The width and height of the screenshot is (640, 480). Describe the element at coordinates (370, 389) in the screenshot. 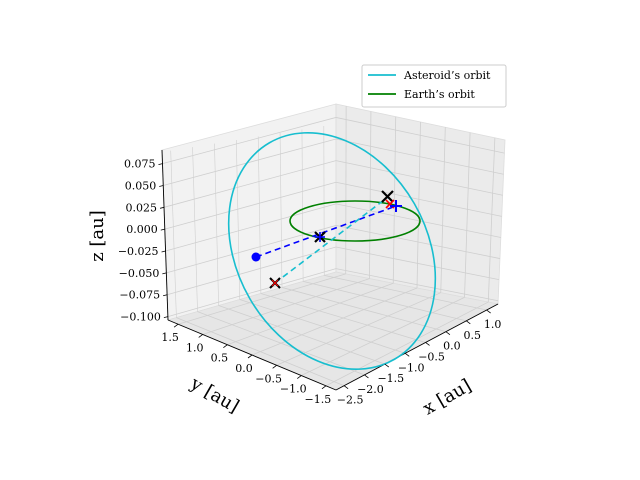

I see `x-tick-label: −2.0` at that location.